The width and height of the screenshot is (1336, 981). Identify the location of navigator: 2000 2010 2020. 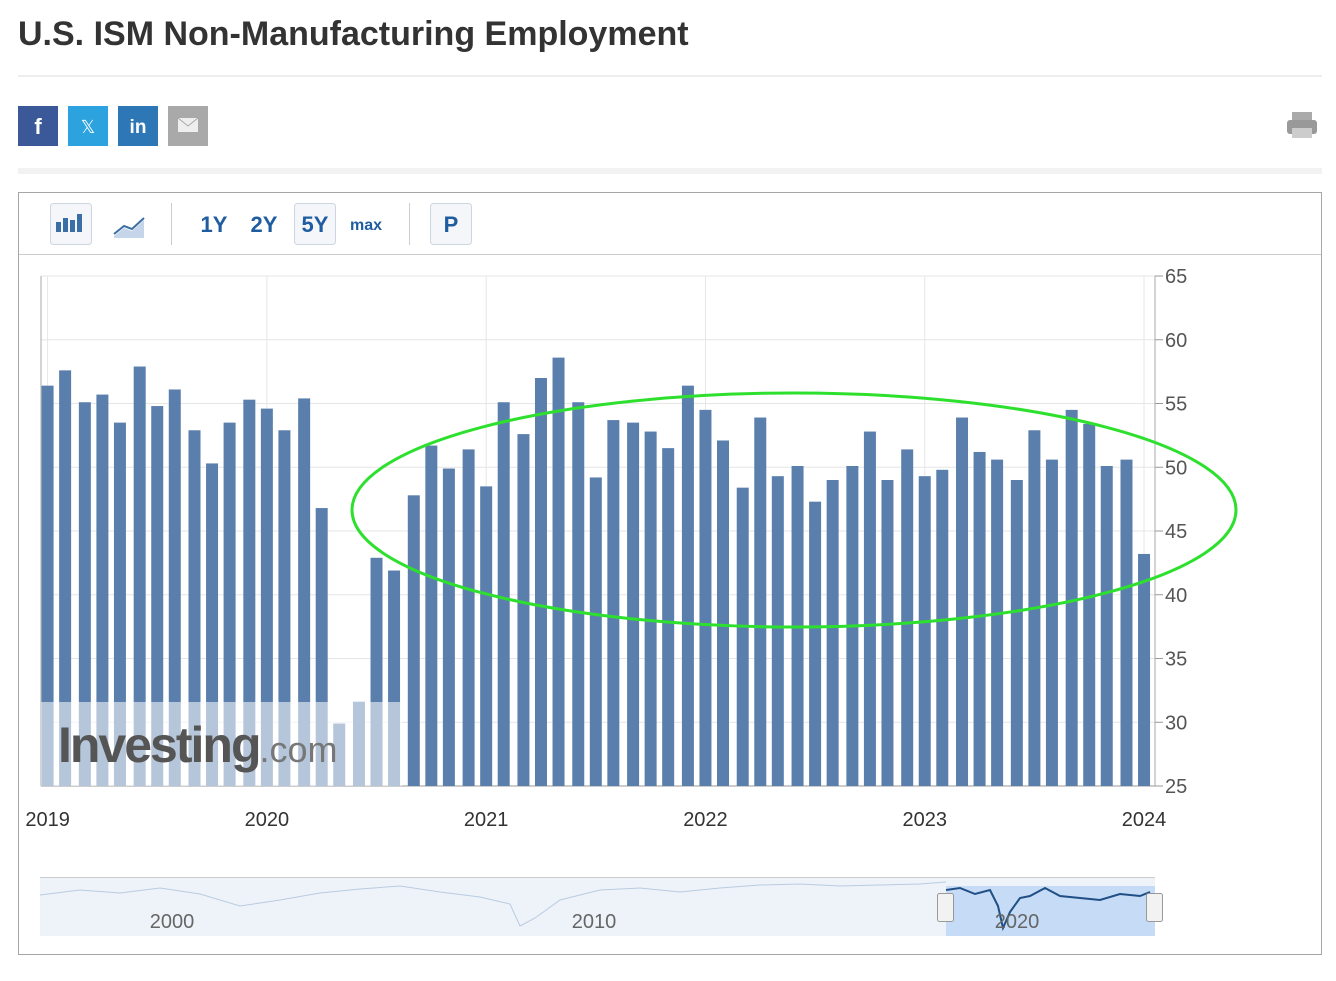
(601, 906).